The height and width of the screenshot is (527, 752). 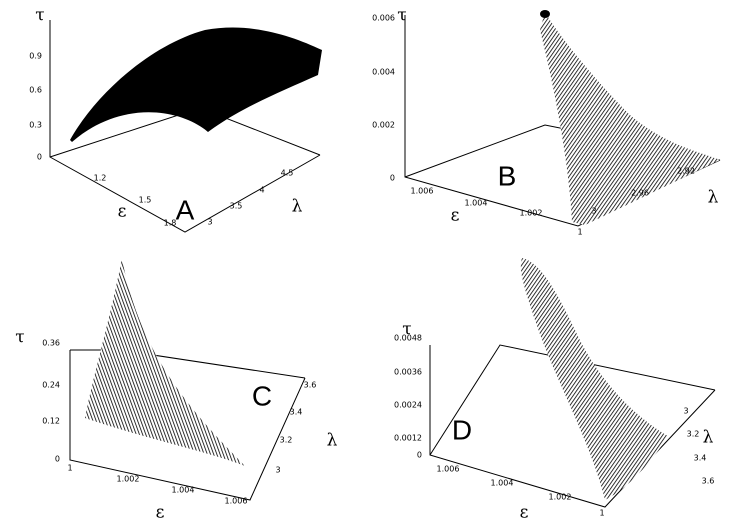 I want to click on z-tick-label: 0.6, so click(x=35, y=90).